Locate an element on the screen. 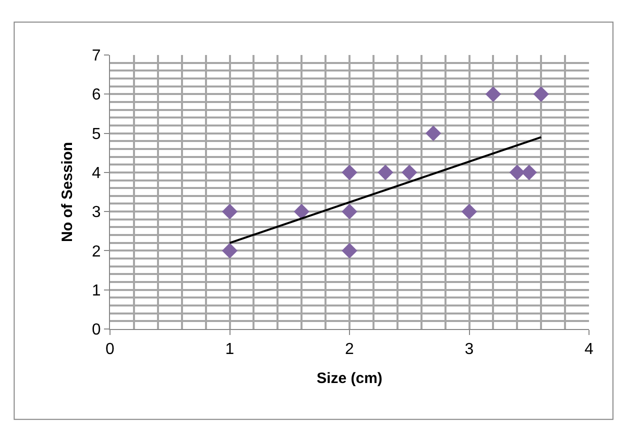 The height and width of the screenshot is (429, 629). x-axis-title: Size (cm) is located at coordinates (349, 379).